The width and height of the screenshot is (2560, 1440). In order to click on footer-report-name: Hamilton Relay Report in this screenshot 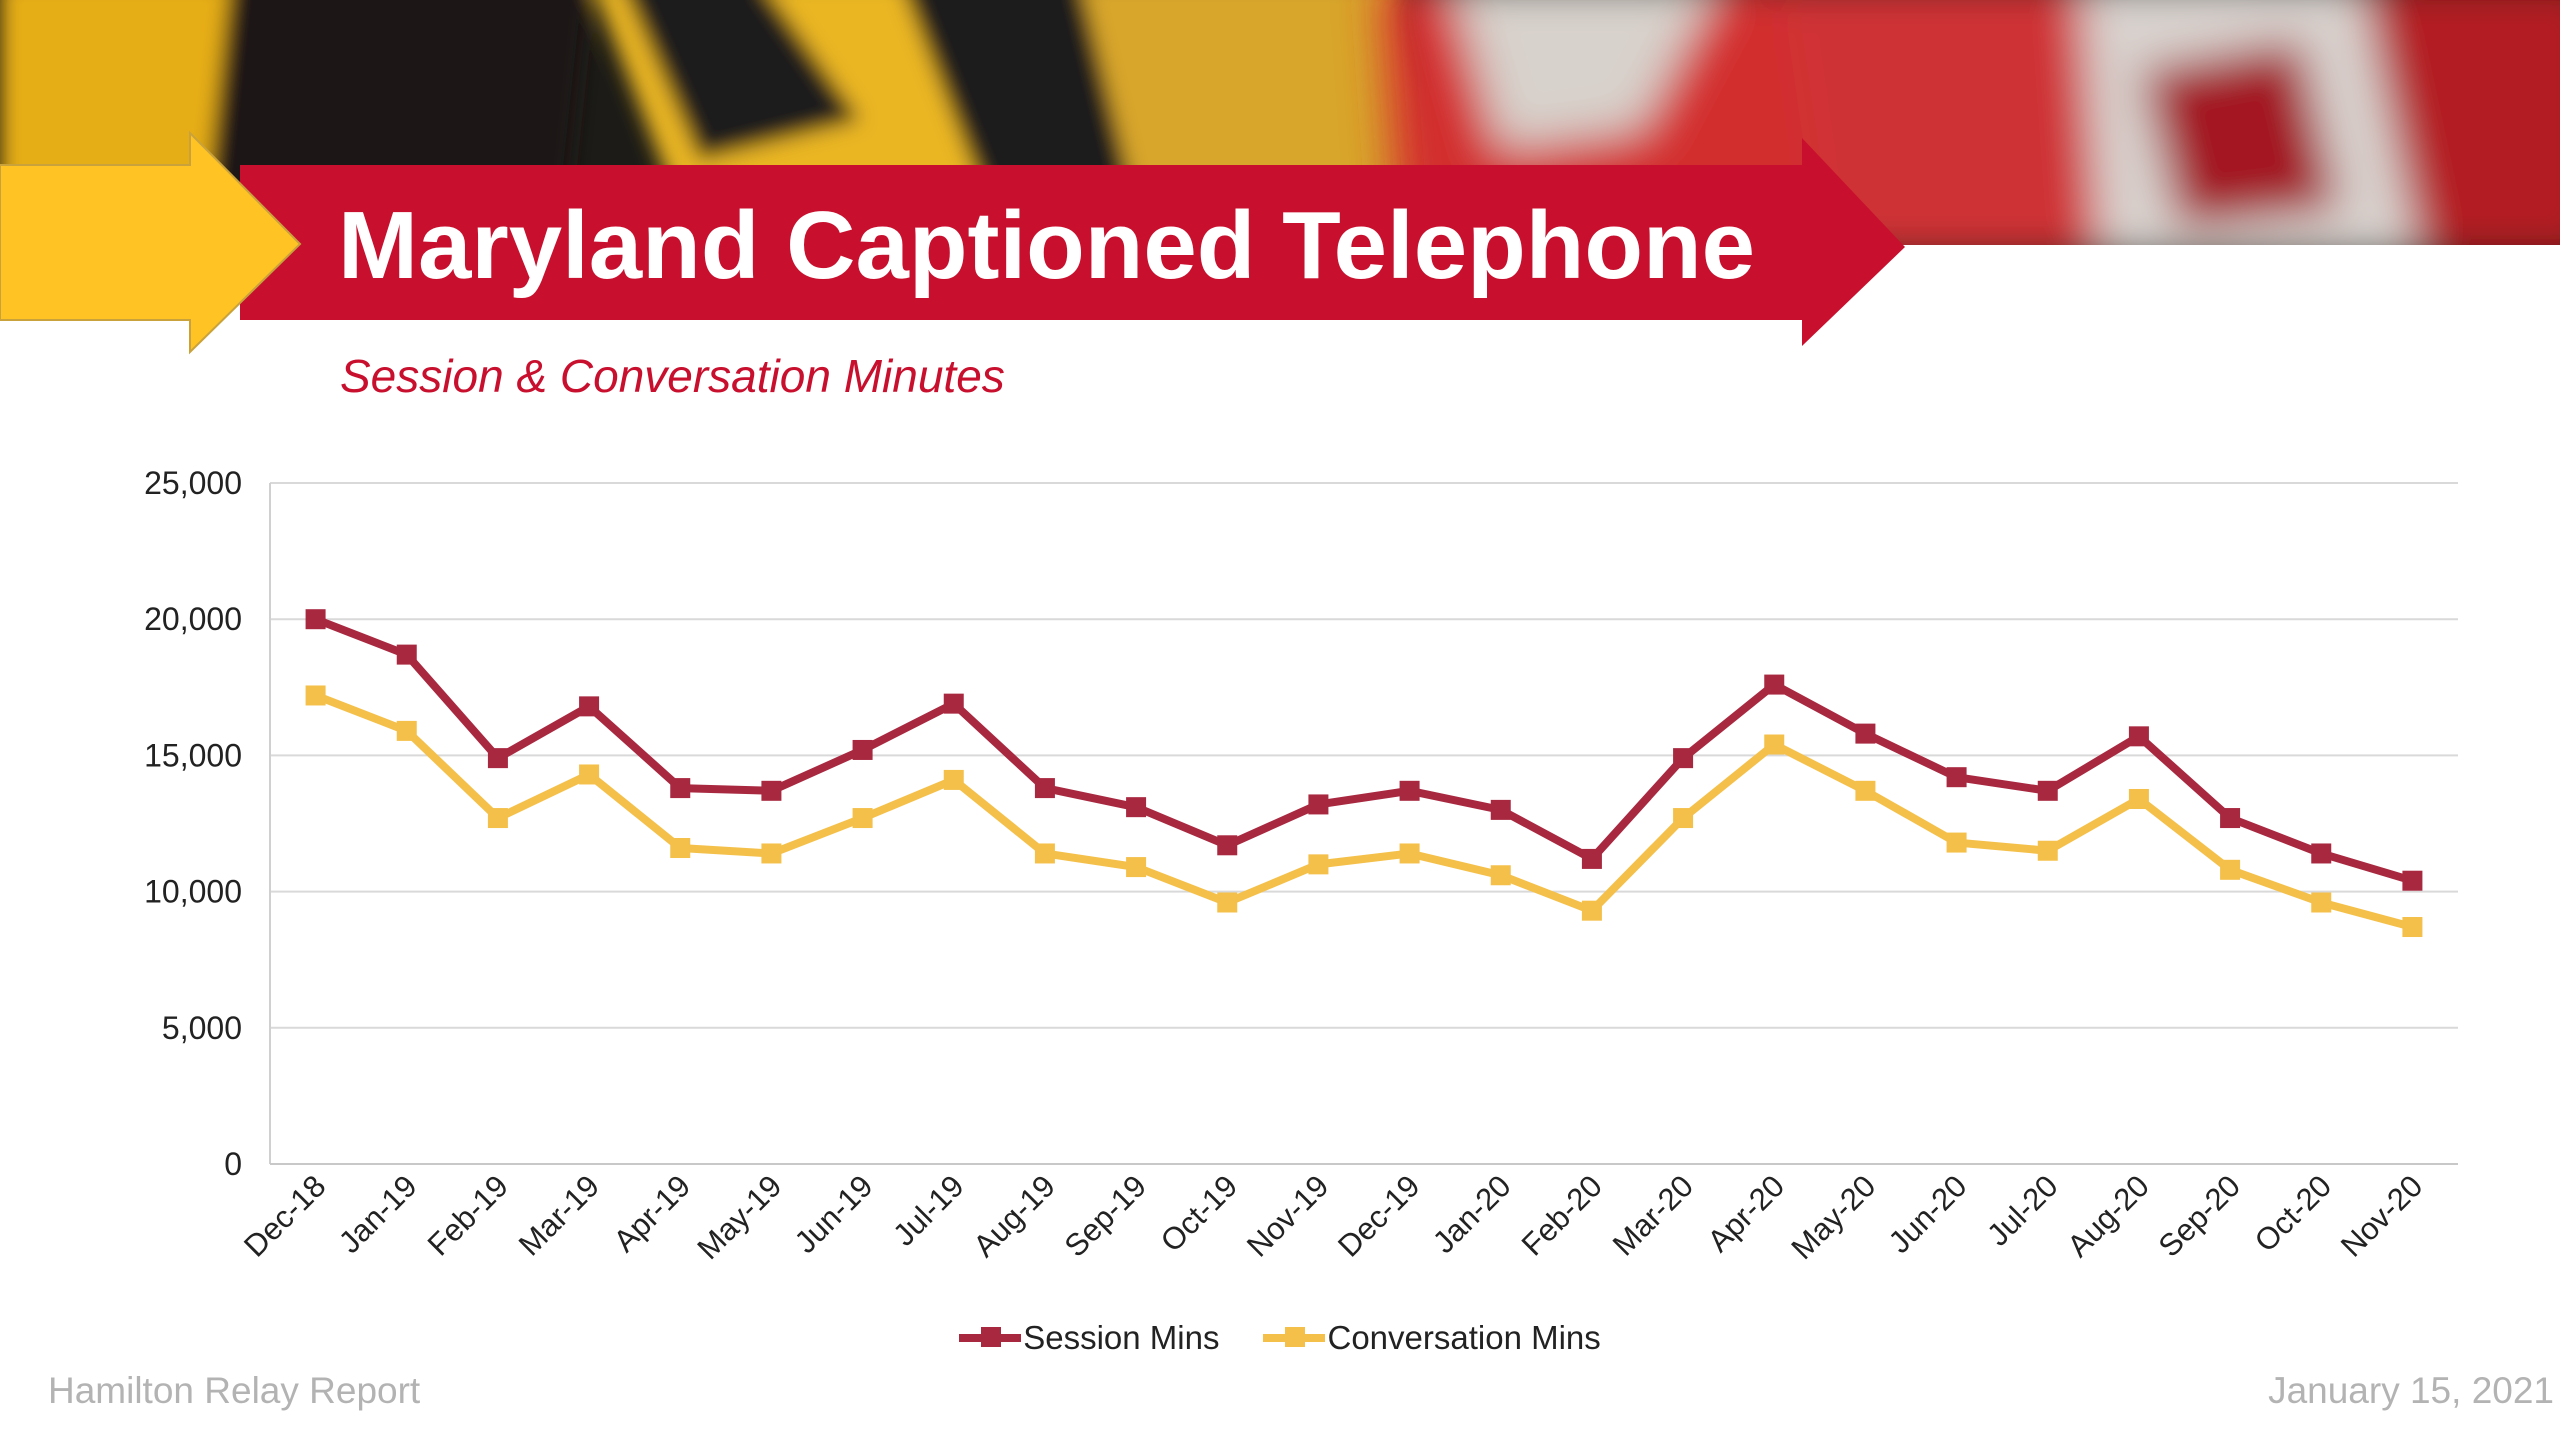, I will do `click(234, 1390)`.